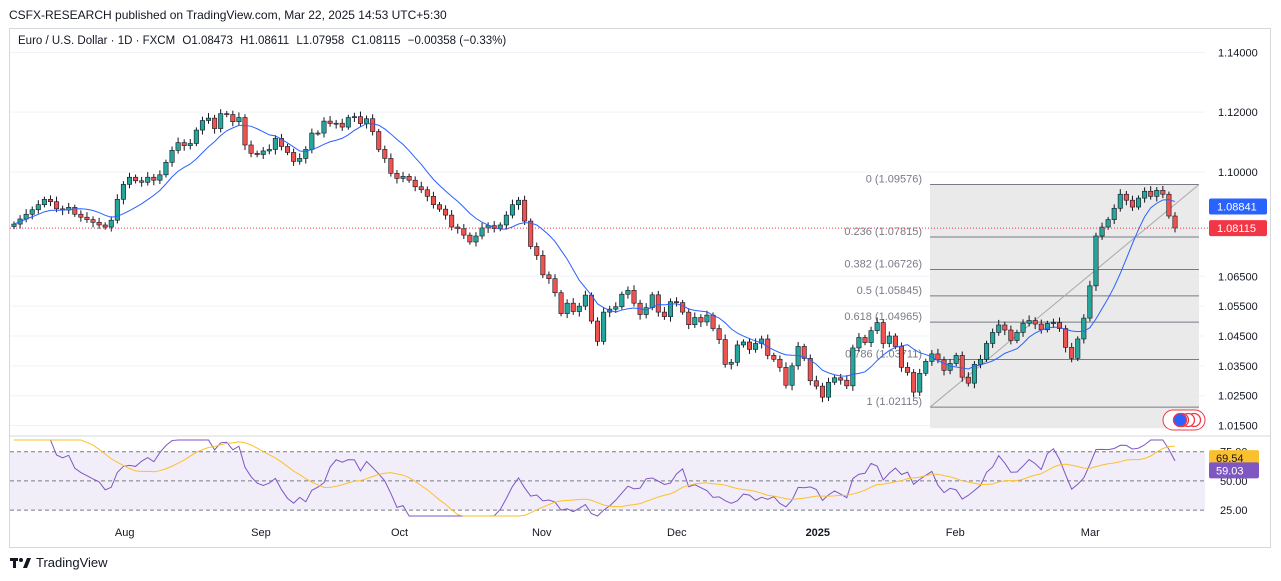 This screenshot has width=1281, height=581. What do you see at coordinates (1238, 228) in the screenshot?
I see `current-price-tag` at bounding box center [1238, 228].